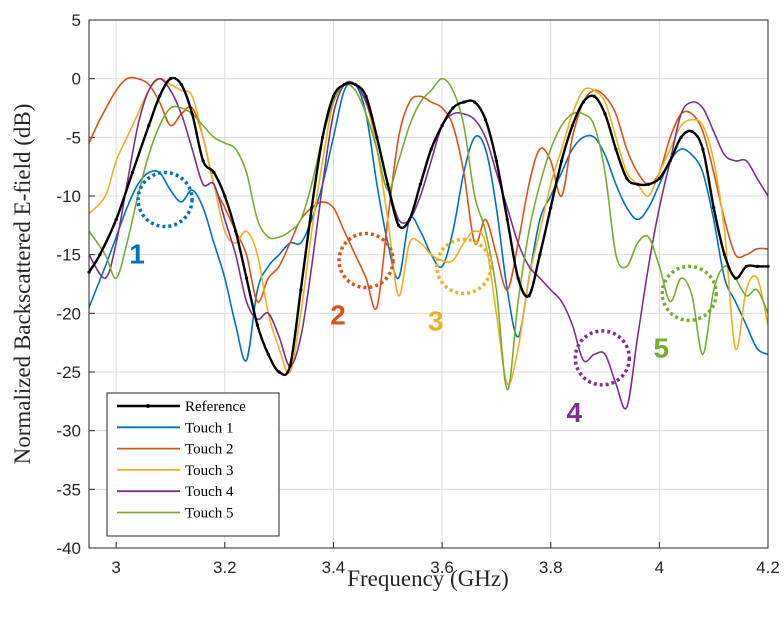 The image size is (784, 621). What do you see at coordinates (209, 514) in the screenshot?
I see `legend-label-touch-5: Touch 5` at bounding box center [209, 514].